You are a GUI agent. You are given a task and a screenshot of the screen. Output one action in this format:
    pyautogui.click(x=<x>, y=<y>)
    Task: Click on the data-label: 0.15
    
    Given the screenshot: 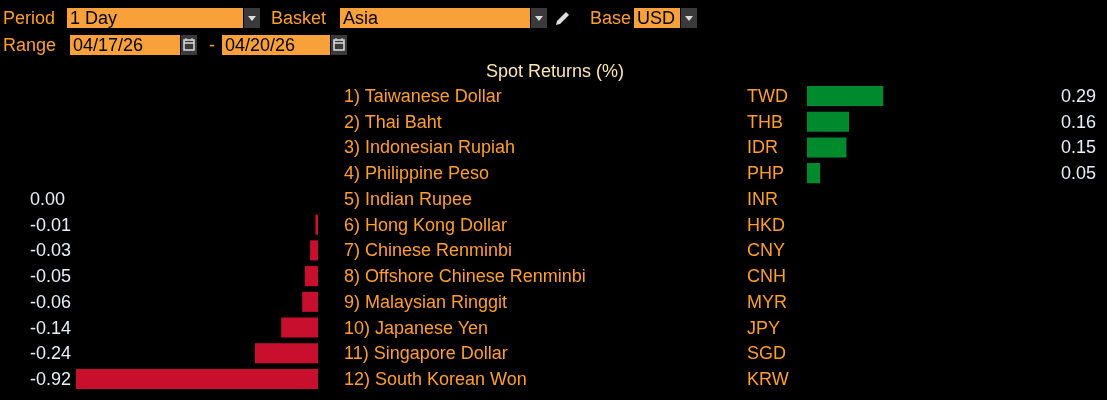 What is the action you would take?
    pyautogui.click(x=1079, y=147)
    